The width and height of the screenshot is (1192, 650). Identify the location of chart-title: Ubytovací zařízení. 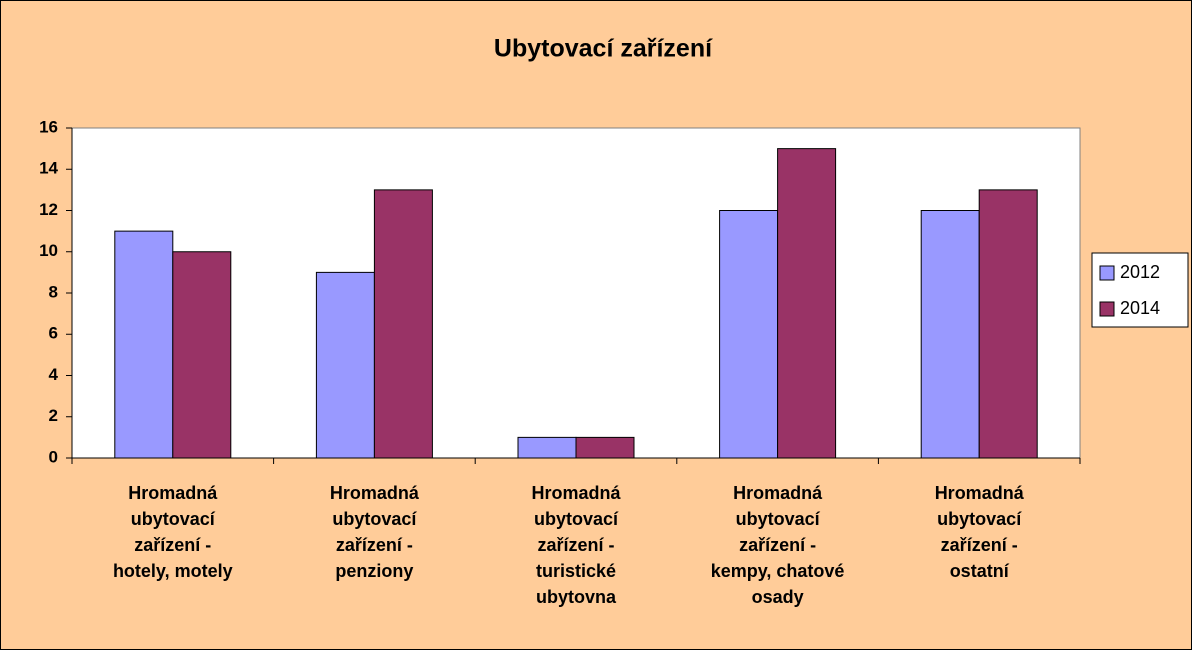
(603, 49).